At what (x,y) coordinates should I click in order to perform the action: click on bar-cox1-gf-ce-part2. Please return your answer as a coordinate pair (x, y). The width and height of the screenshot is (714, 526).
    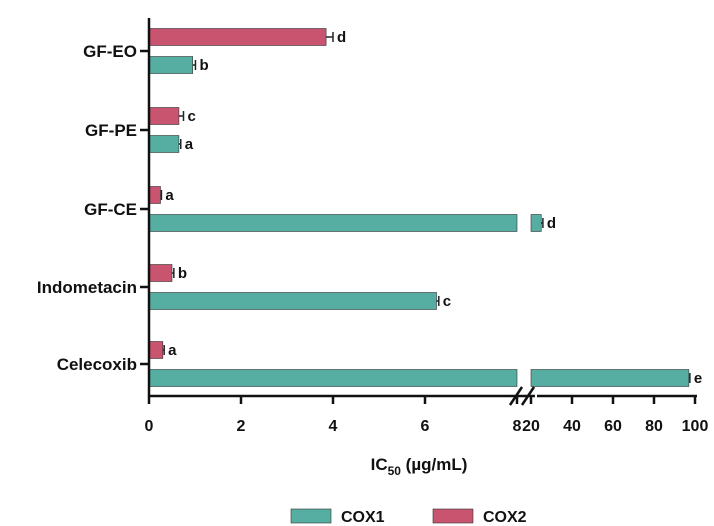
    Looking at the image, I should click on (536, 223).